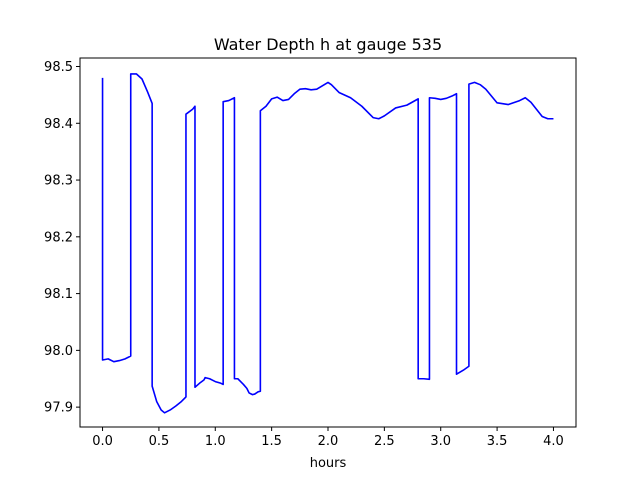  Describe the element at coordinates (58, 124) in the screenshot. I see `y-tick-label: 98.4` at that location.